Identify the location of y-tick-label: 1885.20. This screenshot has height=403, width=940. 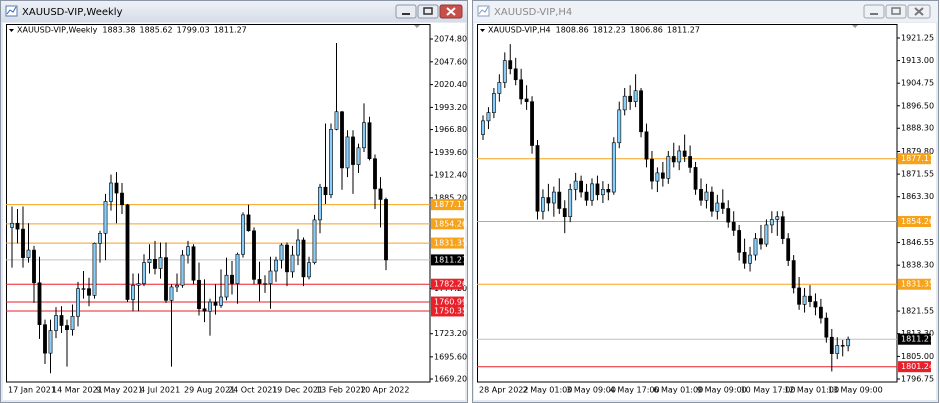
(450, 197).